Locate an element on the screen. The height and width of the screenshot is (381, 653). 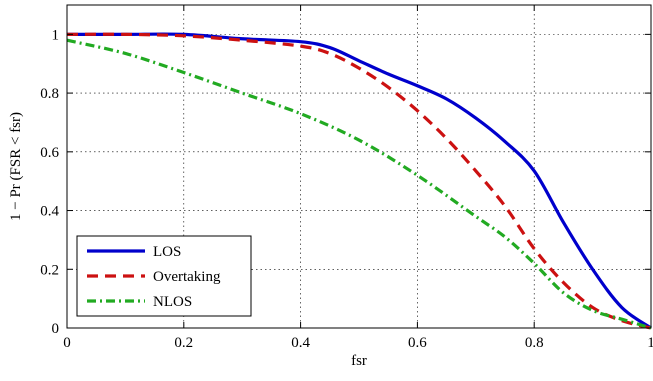
x-tick-label: 0.4 is located at coordinates (300, 343).